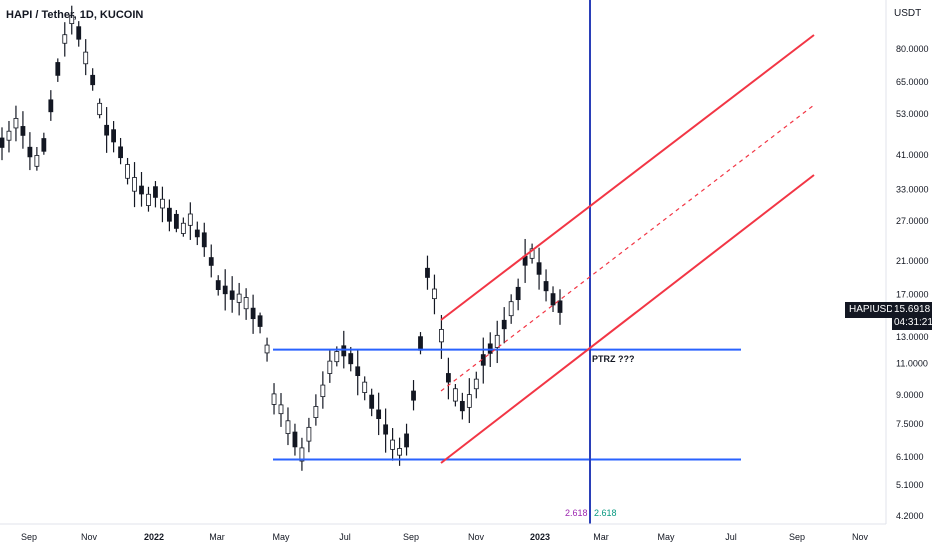  What do you see at coordinates (910, 424) in the screenshot?
I see `y-tick-label: 7.5000` at bounding box center [910, 424].